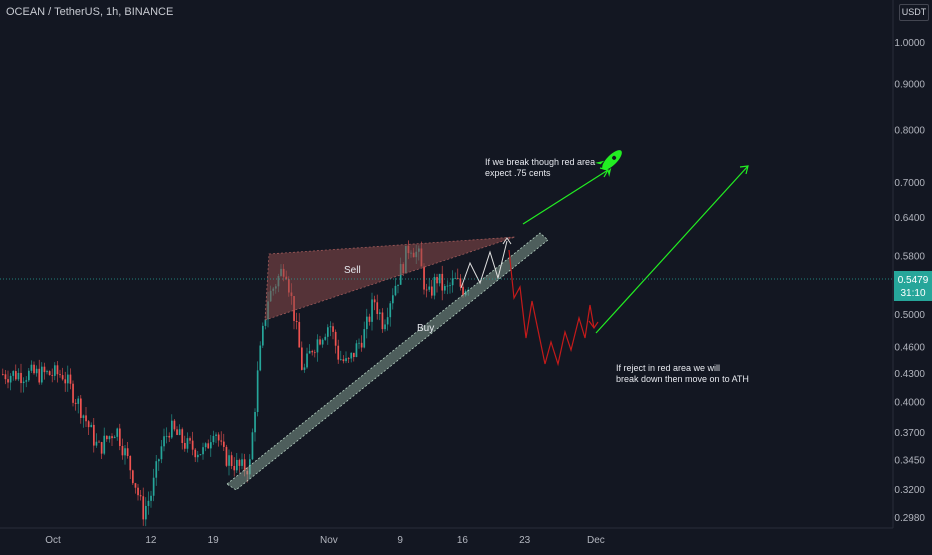 This screenshot has width=932, height=555. Describe the element at coordinates (682, 379) in the screenshot. I see `reject-note-line-2: break down then move on to ATH` at that location.